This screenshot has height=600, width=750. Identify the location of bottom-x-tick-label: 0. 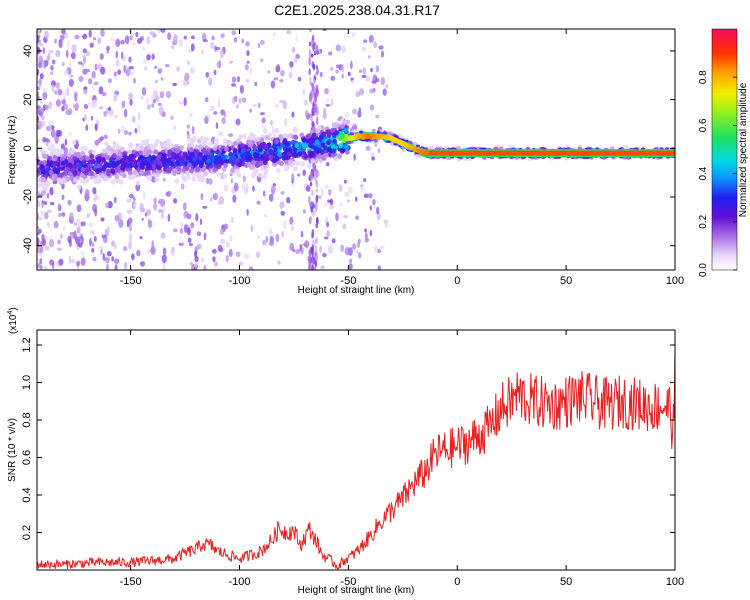
(457, 582).